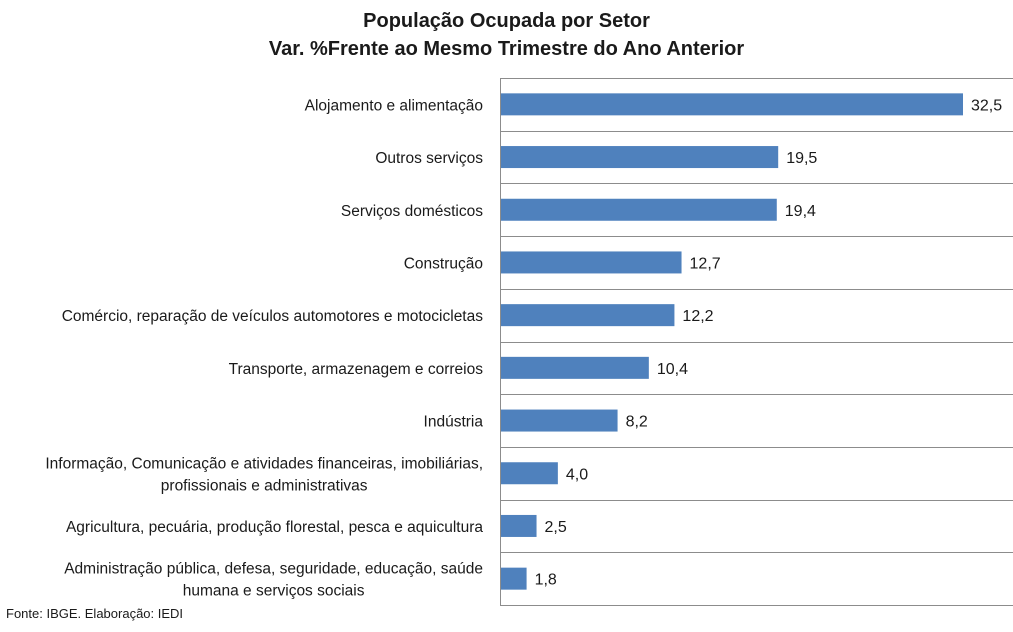 The height and width of the screenshot is (632, 1013). I want to click on data-label: 19,5, so click(801, 158).